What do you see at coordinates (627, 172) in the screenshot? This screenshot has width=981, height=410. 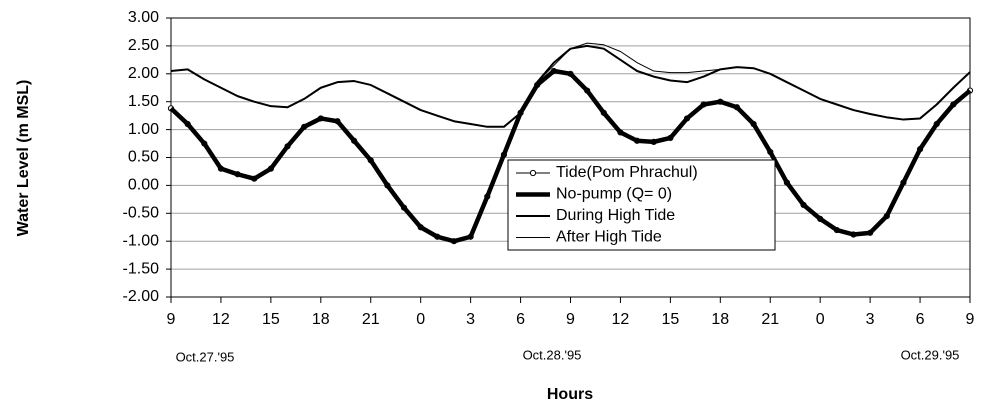 I see `legend-label: Tide(Pom Phrachul)` at bounding box center [627, 172].